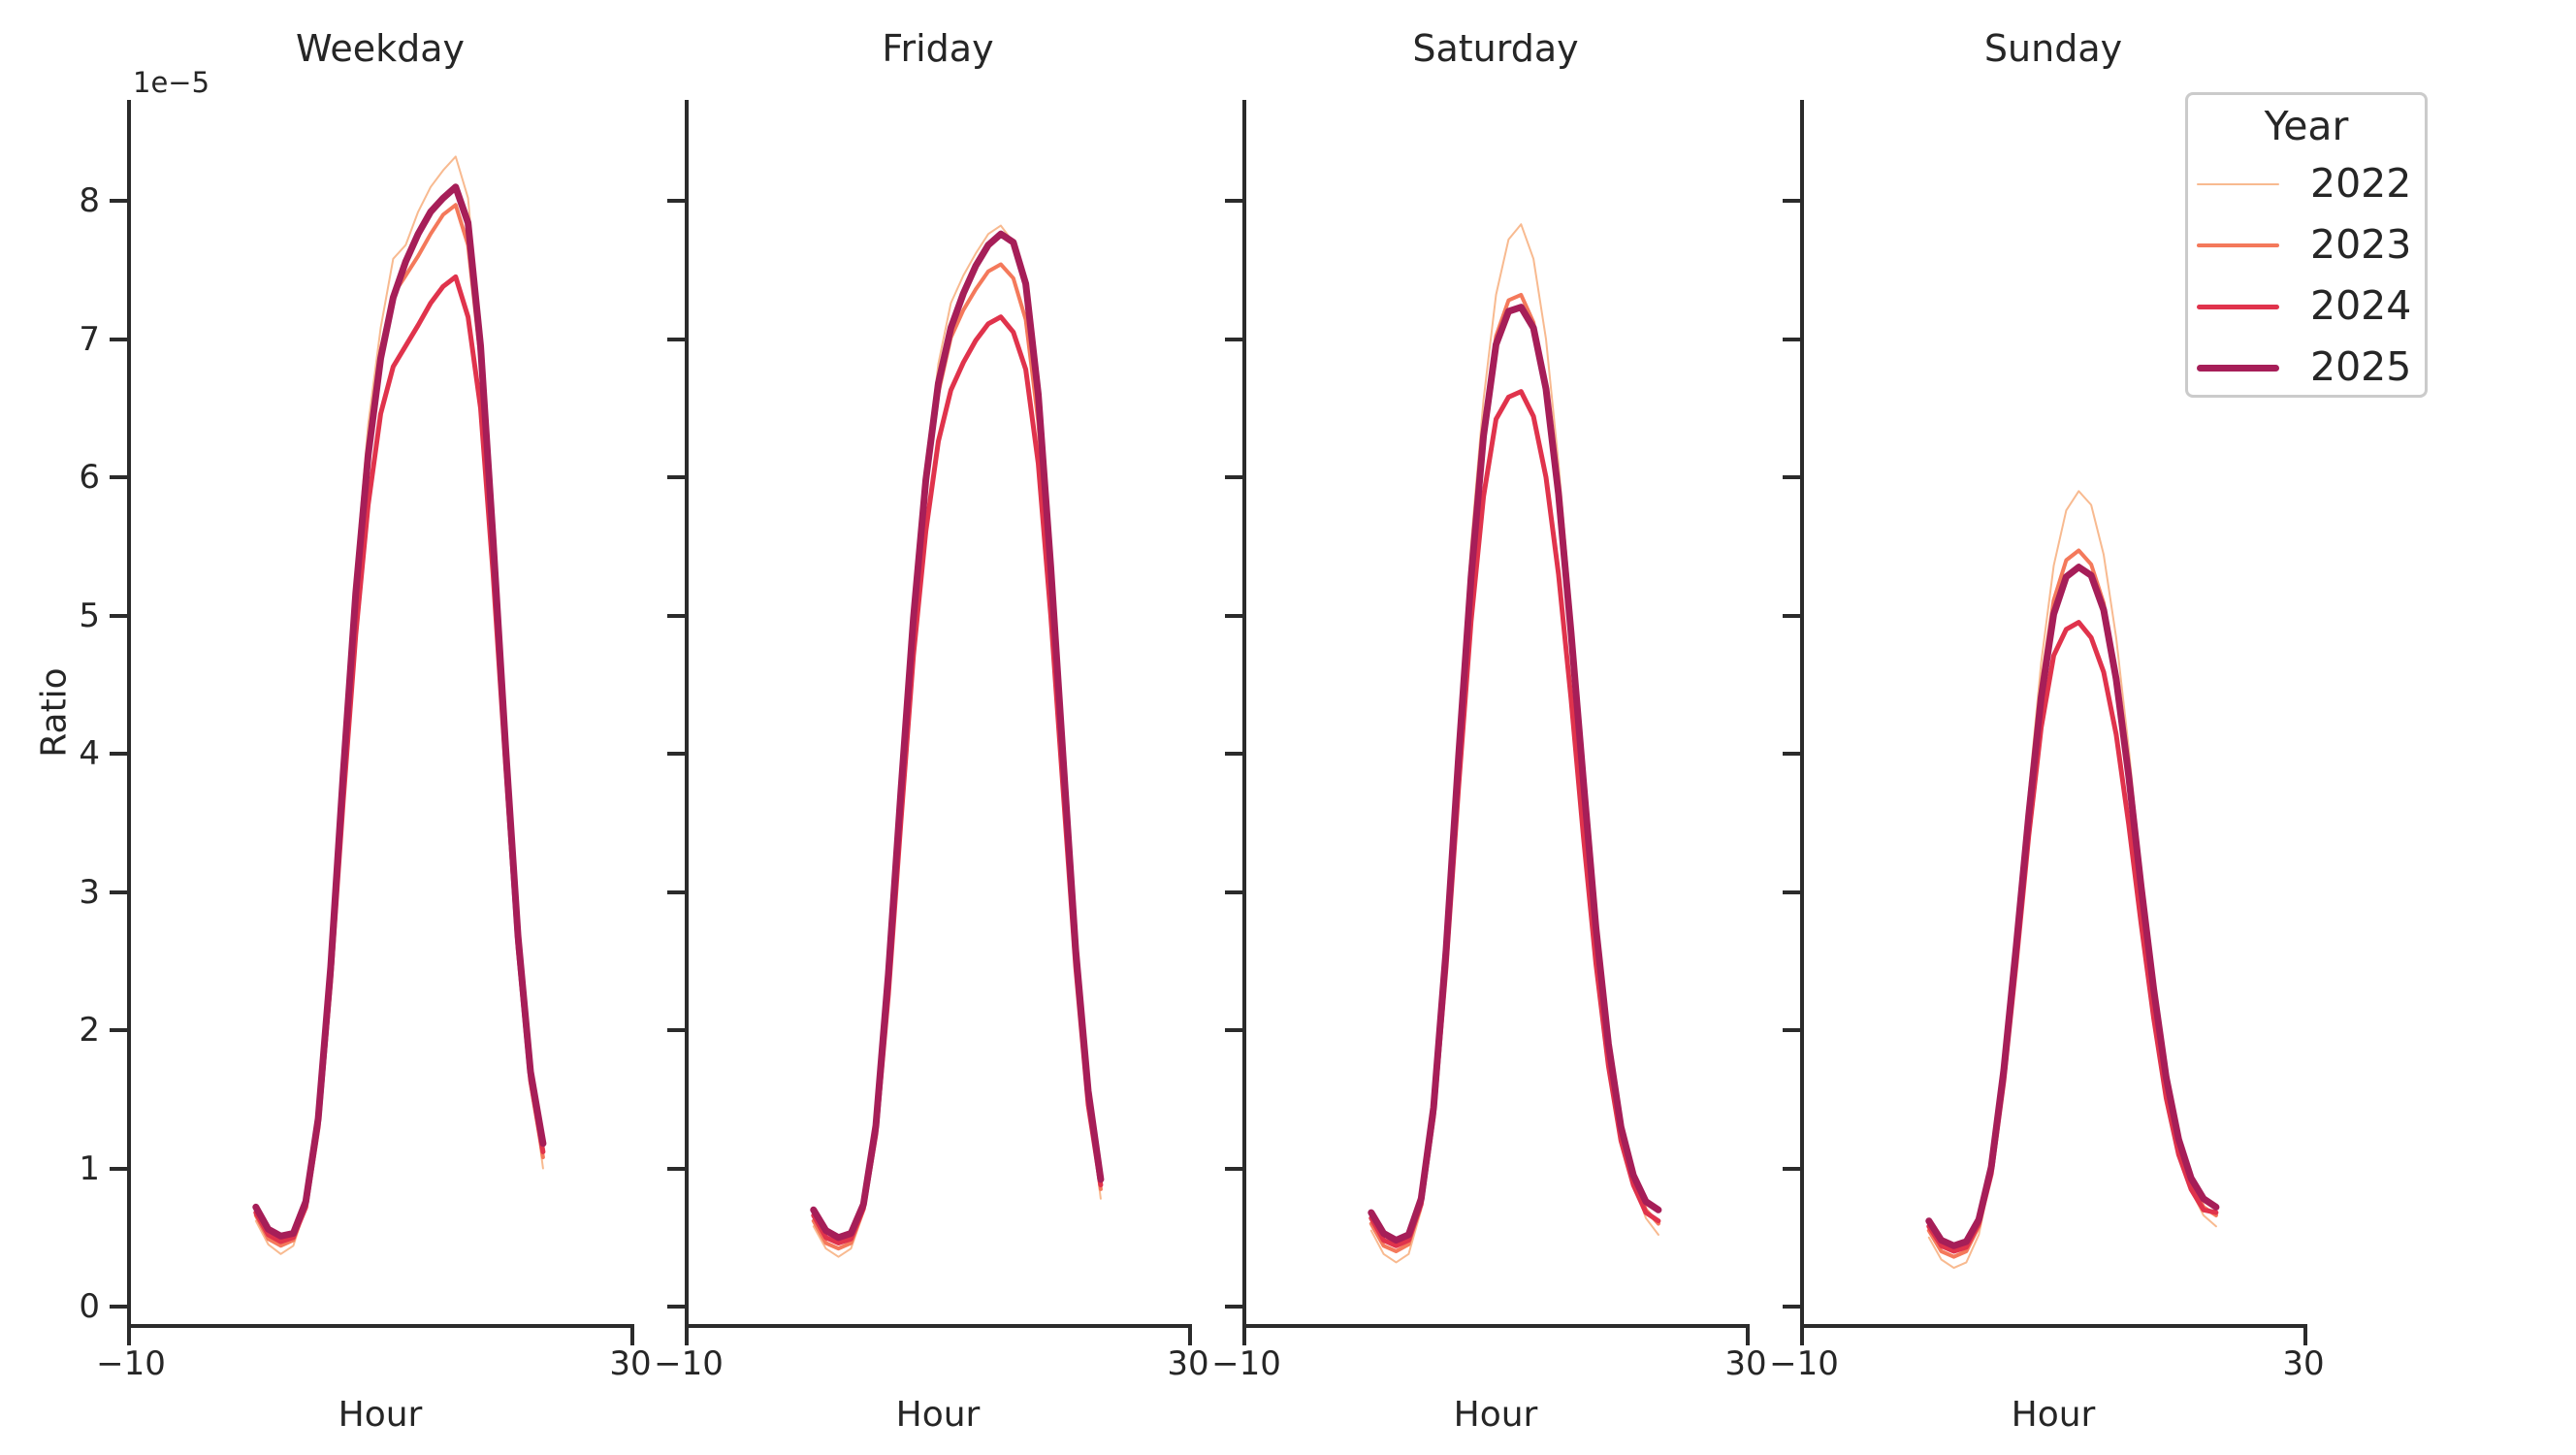  I want to click on x-axis-label-saturday: Hour, so click(1495, 1415).